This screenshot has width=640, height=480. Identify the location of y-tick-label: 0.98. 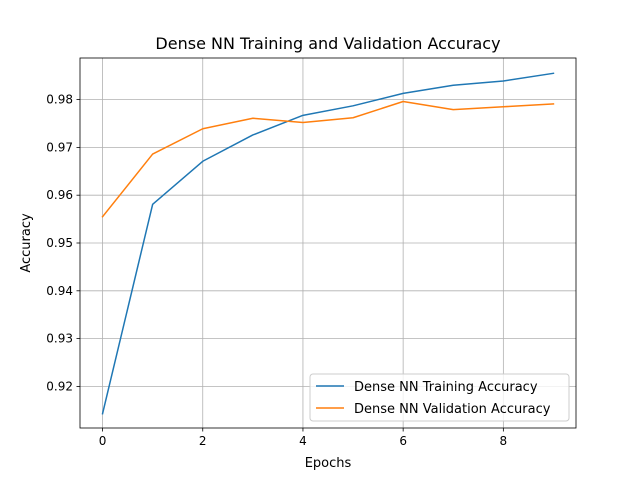
(59, 100).